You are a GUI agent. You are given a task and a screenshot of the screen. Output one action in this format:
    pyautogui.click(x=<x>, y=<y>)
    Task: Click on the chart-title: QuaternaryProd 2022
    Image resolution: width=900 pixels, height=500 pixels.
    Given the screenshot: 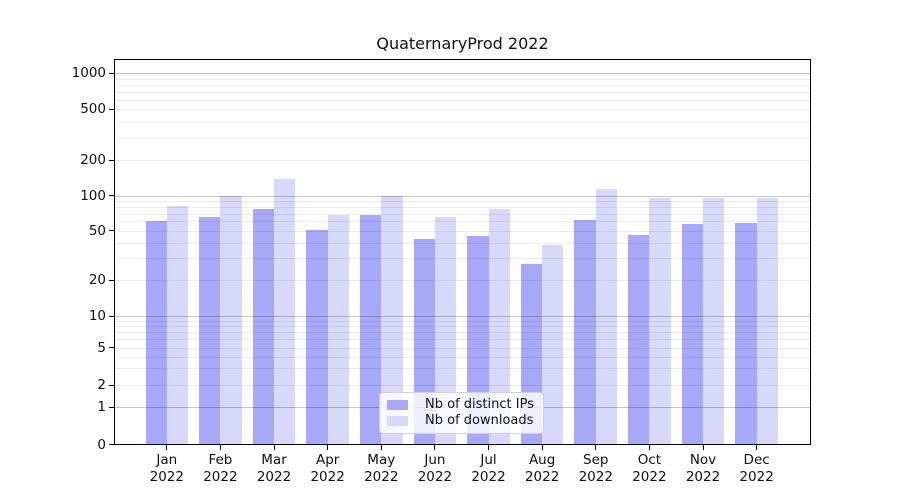 What is the action you would take?
    pyautogui.click(x=462, y=43)
    